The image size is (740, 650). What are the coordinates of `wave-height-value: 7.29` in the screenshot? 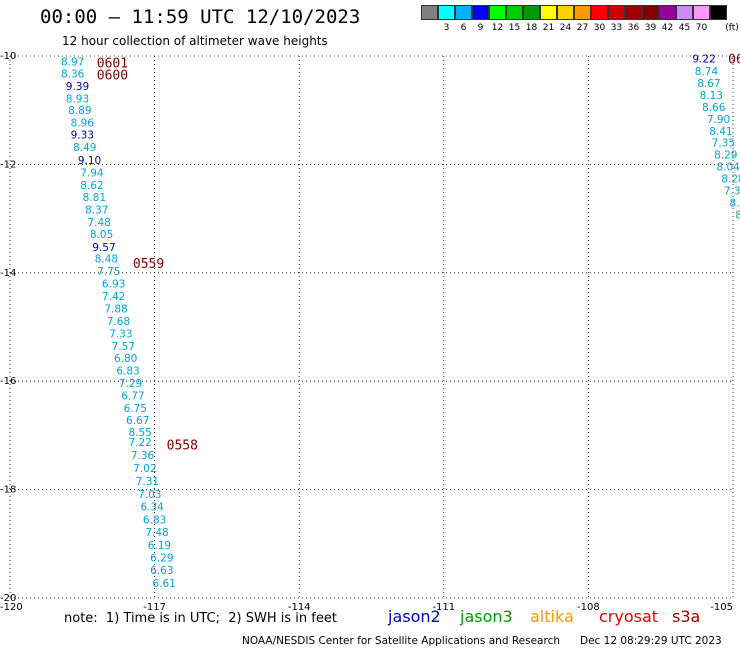 It's located at (130, 384).